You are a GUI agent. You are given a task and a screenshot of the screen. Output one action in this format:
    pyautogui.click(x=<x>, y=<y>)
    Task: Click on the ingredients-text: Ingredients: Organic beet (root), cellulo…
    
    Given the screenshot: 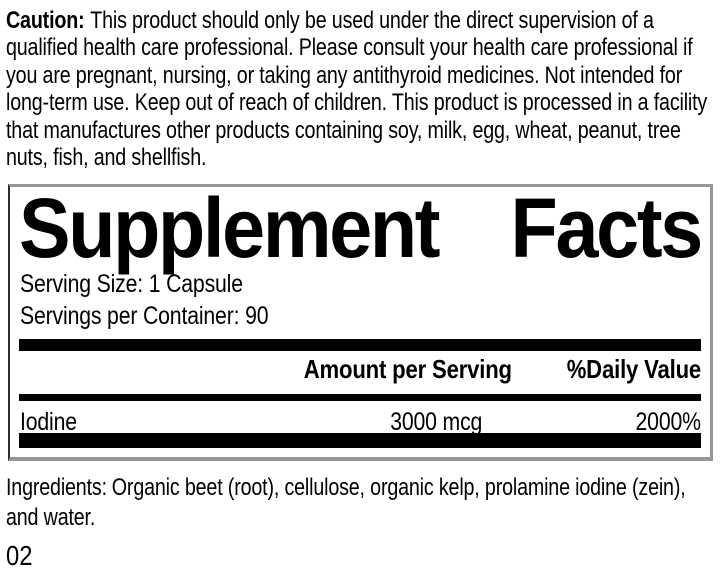 What is the action you would take?
    pyautogui.click(x=362, y=503)
    